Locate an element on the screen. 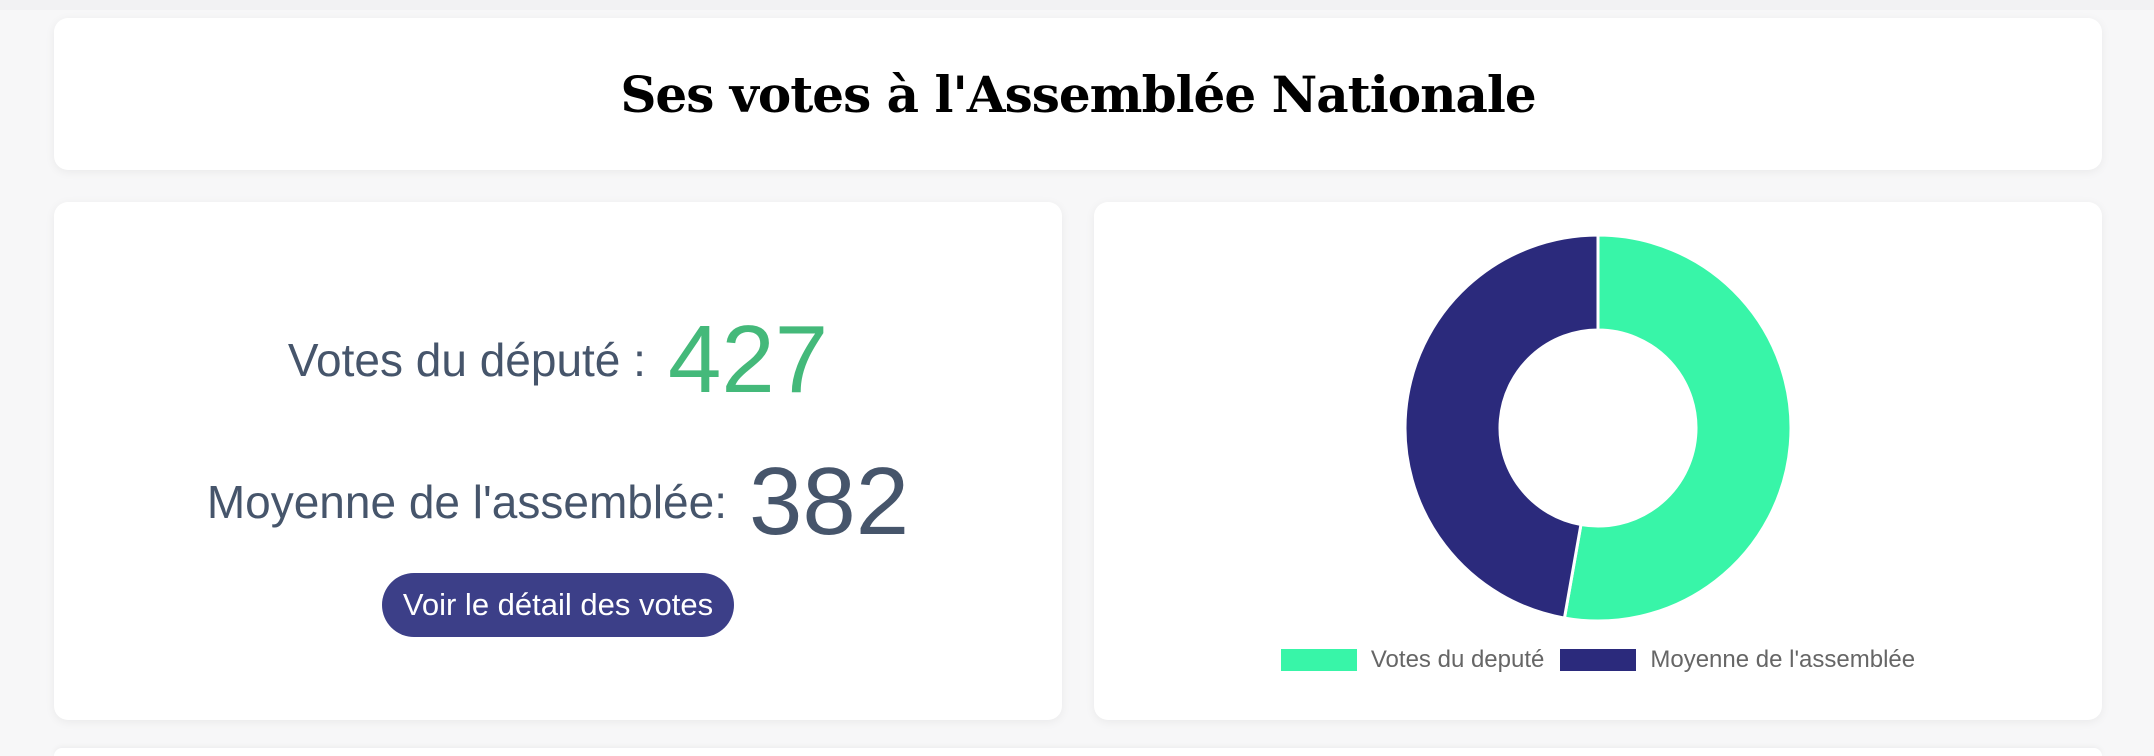  legend-item-average: Moyenne de l'assemblée is located at coordinates (1737, 660).